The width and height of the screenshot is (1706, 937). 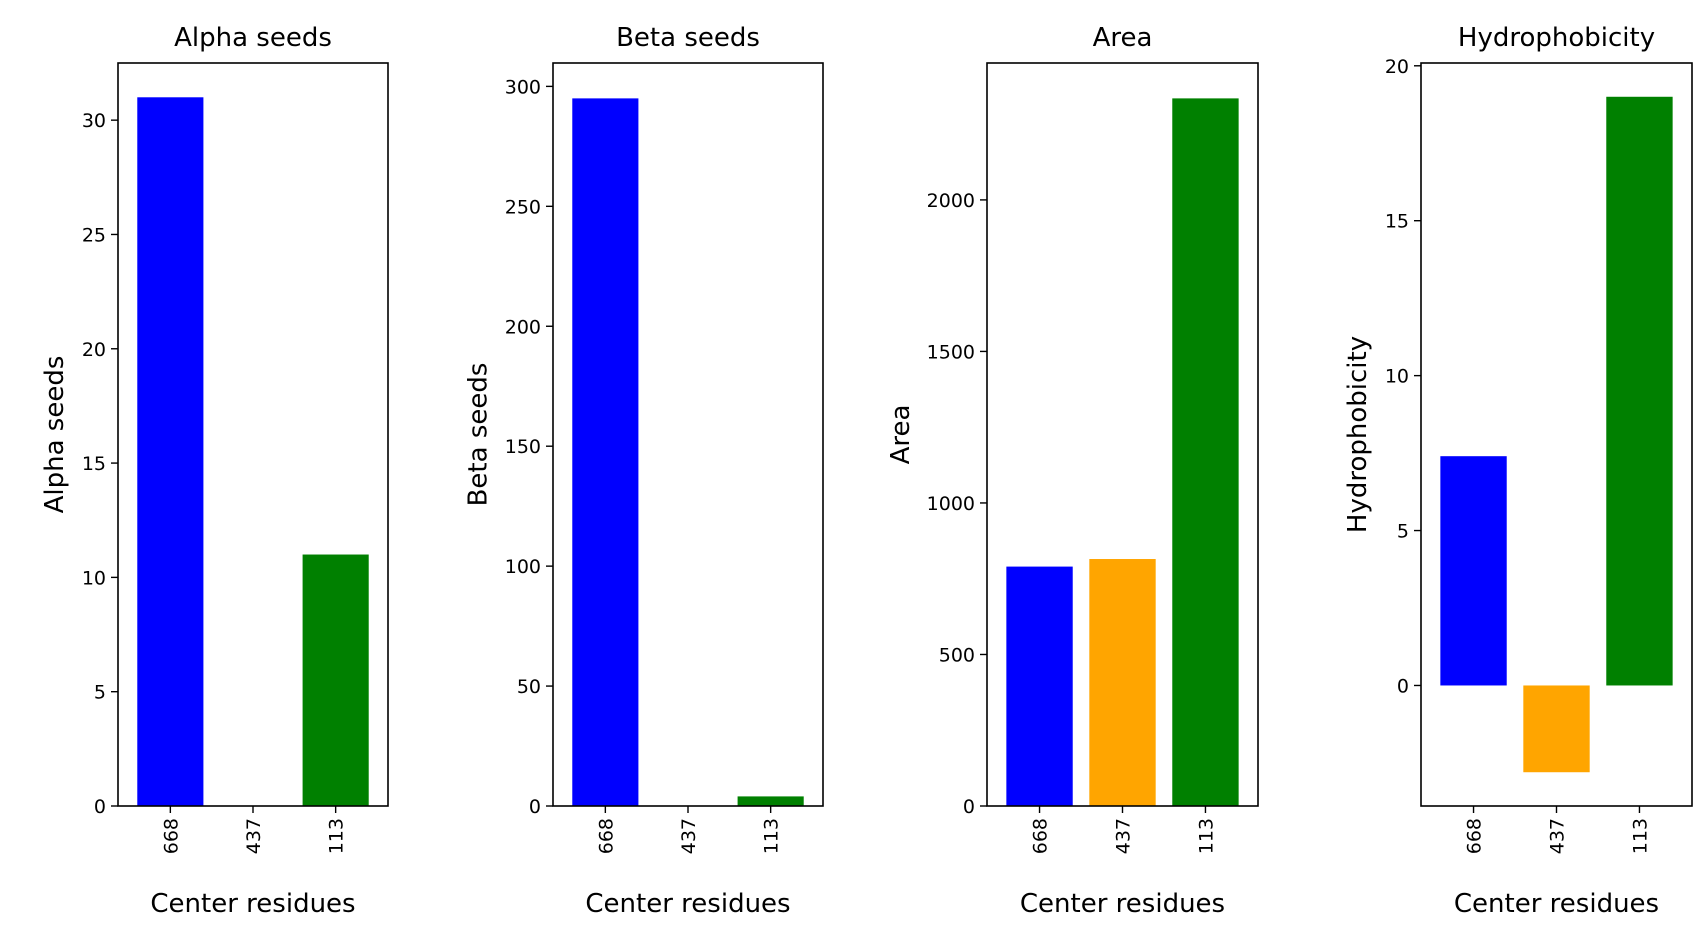 What do you see at coordinates (687, 904) in the screenshot?
I see `chart-2-x-axis-label: Center residues` at bounding box center [687, 904].